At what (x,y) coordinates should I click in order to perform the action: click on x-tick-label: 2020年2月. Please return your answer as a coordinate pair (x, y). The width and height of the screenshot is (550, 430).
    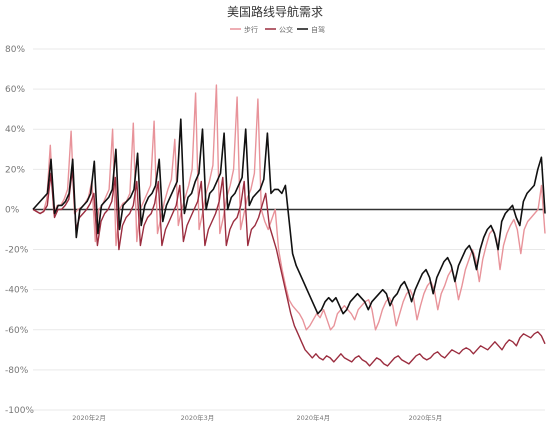
    Looking at the image, I should click on (89, 417).